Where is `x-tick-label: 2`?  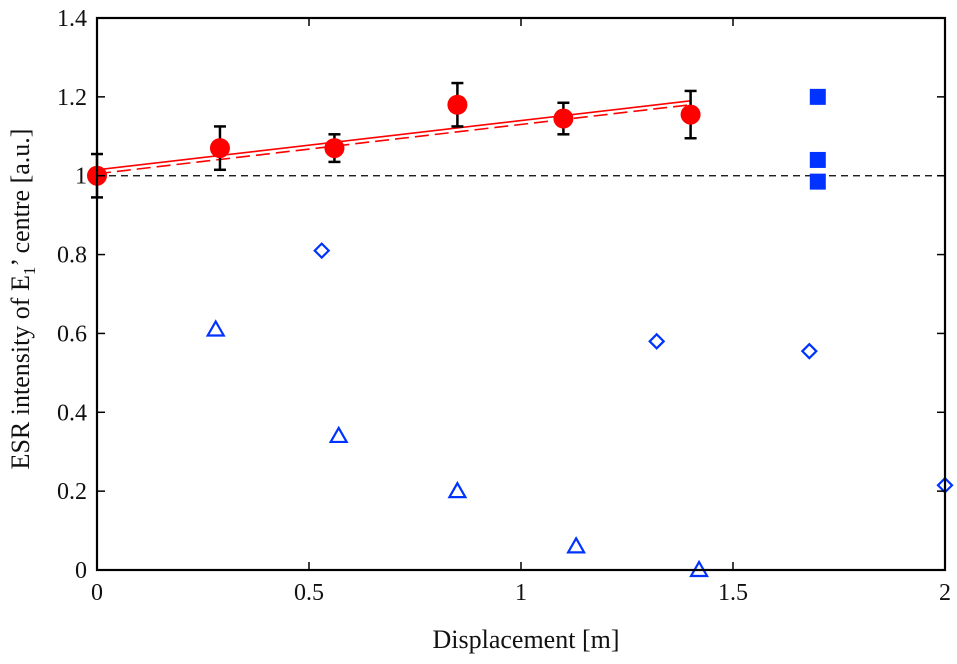 x-tick-label: 2 is located at coordinates (945, 593).